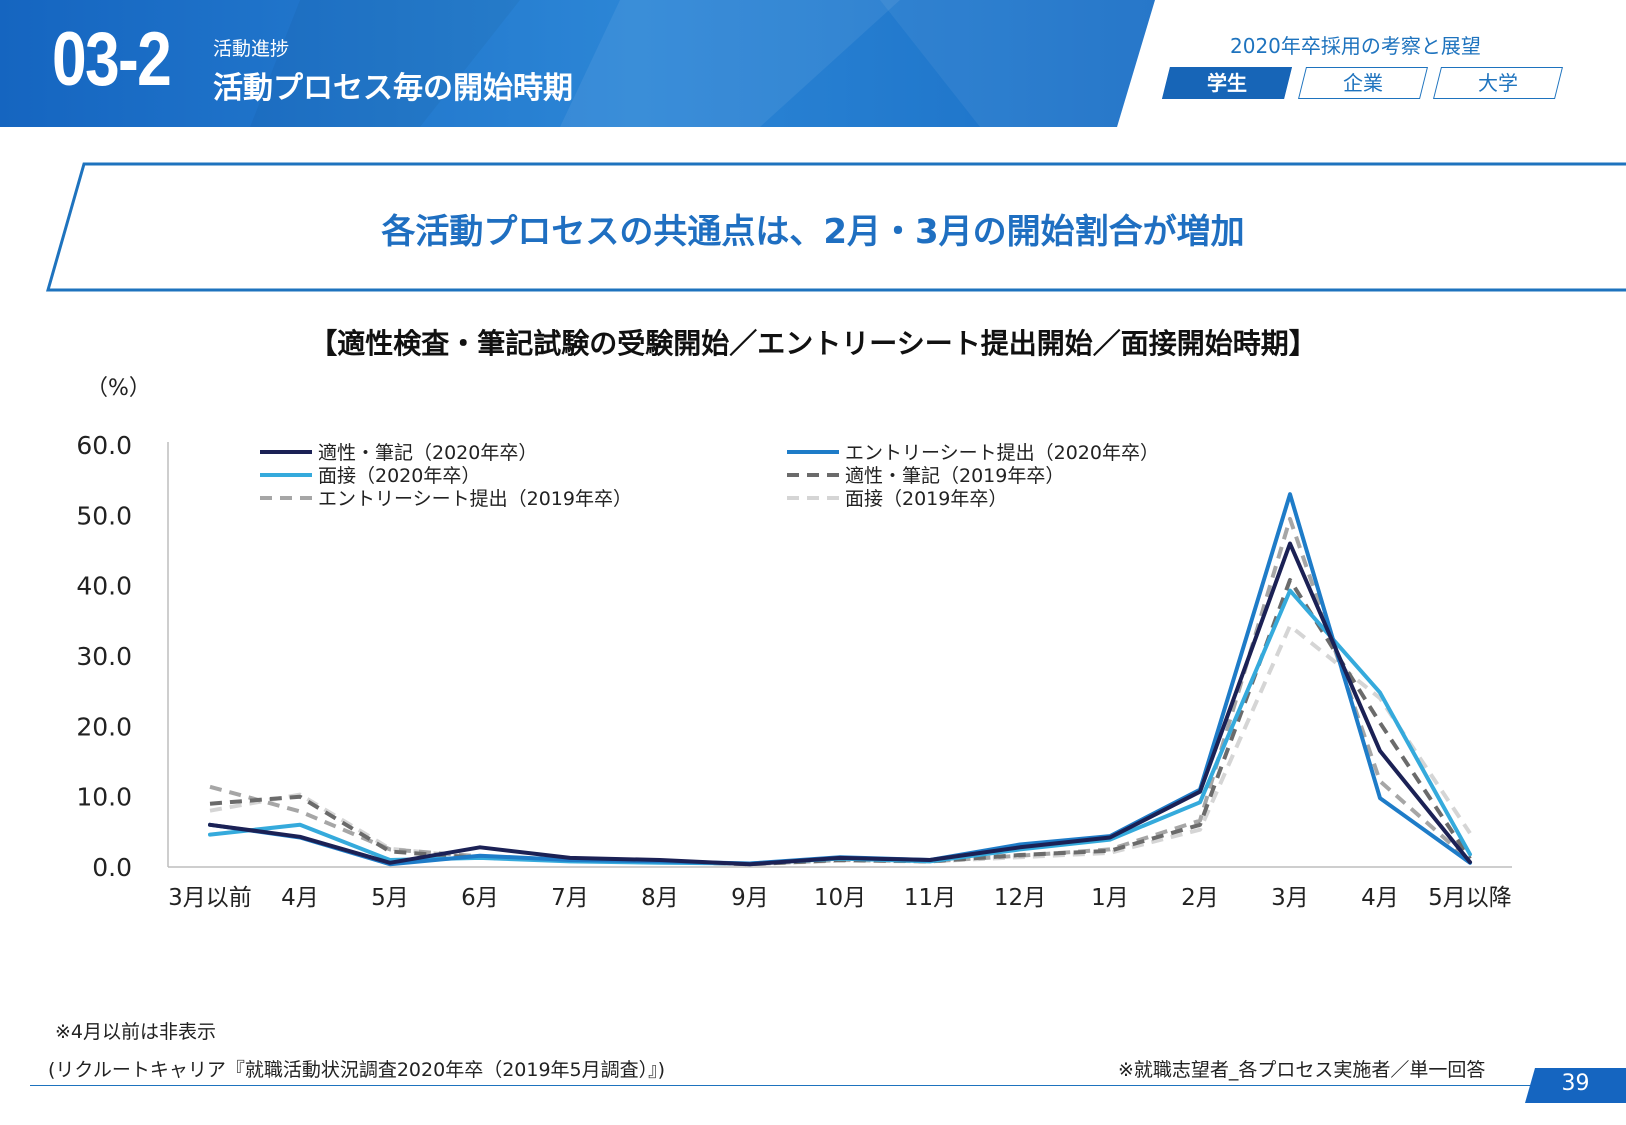 This screenshot has width=1626, height=1125. Describe the element at coordinates (357, 1070) in the screenshot. I see `source-note: (リクルートキャリア『就職活動状況調査2020年卒（2019年5月調査）』)` at that location.